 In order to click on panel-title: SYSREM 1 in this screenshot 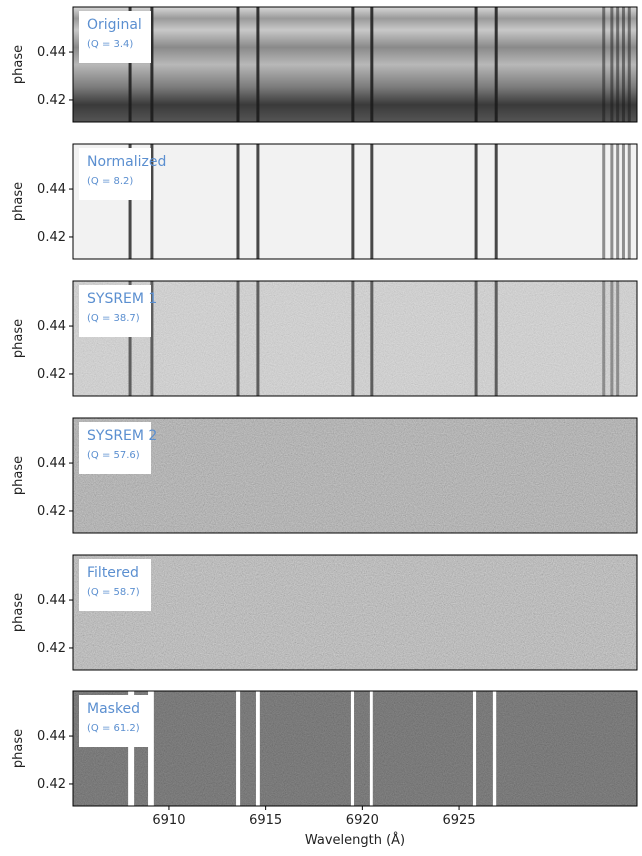, I will do `click(122, 299)`.